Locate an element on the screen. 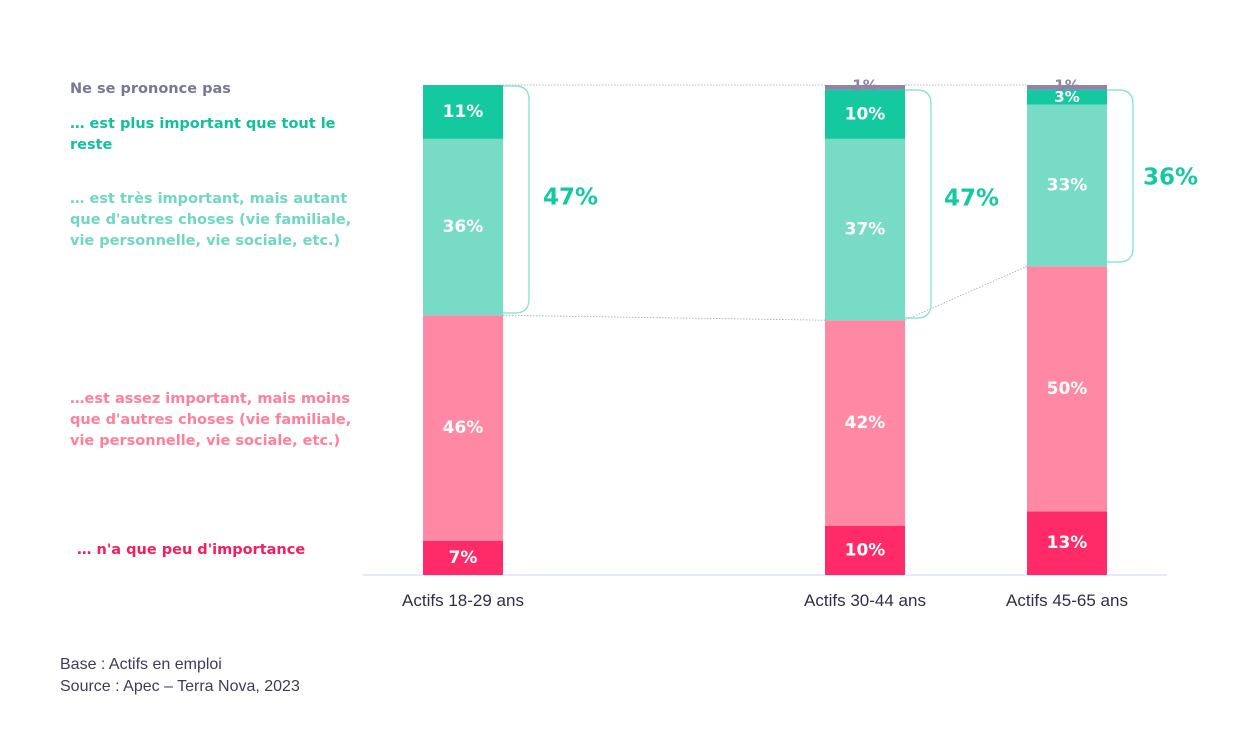  legend-item-little-importance: … n'a que peu d'importance is located at coordinates (191, 550).